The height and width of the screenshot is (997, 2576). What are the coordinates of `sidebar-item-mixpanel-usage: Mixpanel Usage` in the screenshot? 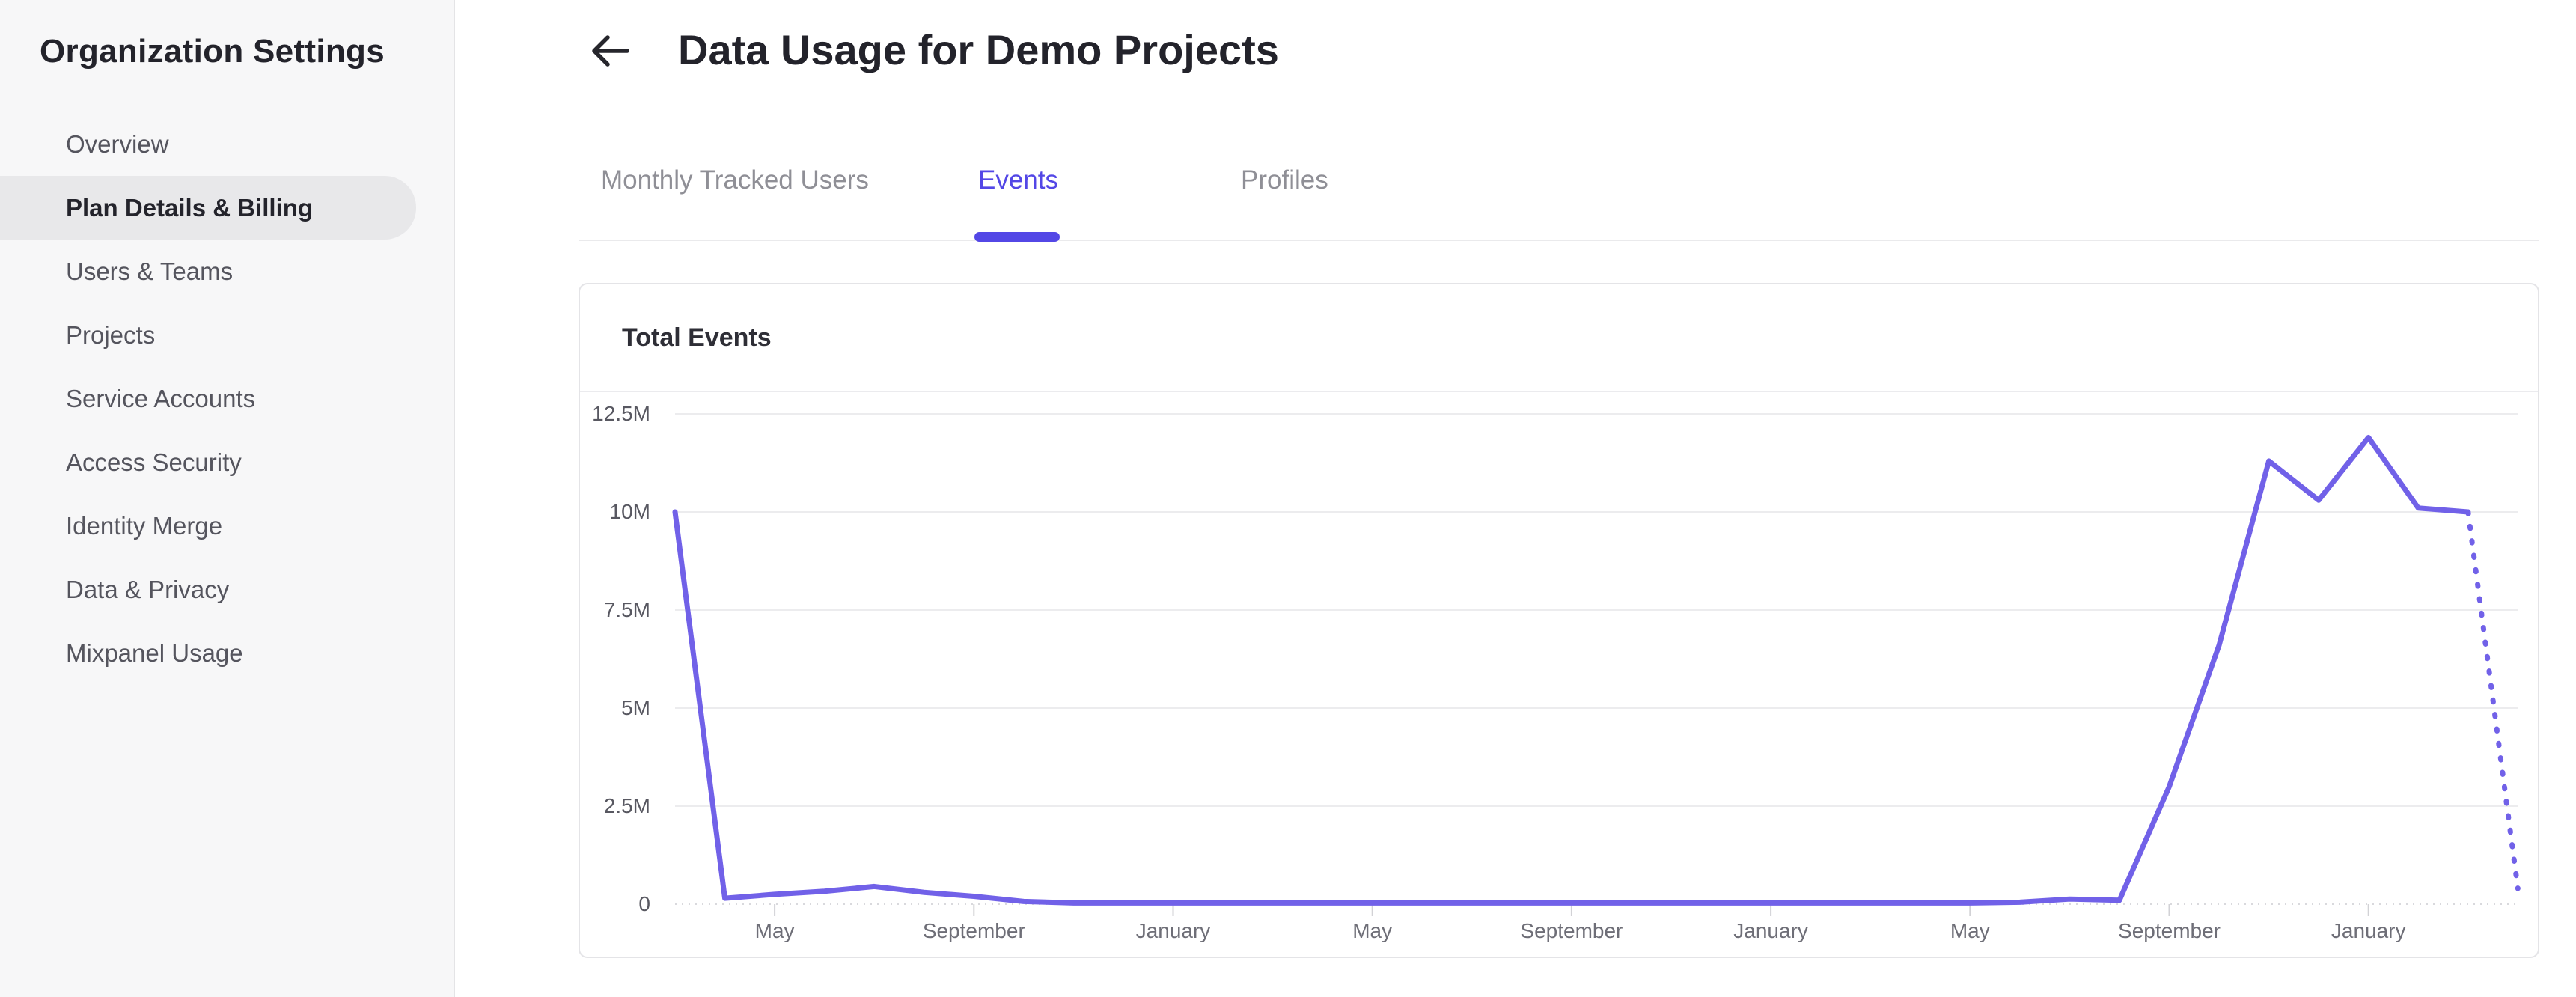 It's located at (154, 652).